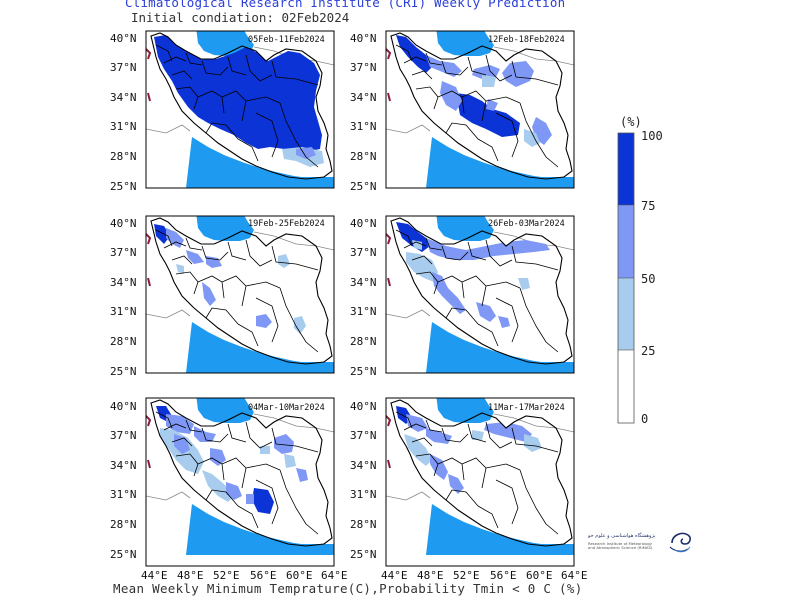 Image resolution: width=800 pixels, height=600 pixels. I want to click on period-label-6: 11Mar-17Mar2024, so click(526, 408).